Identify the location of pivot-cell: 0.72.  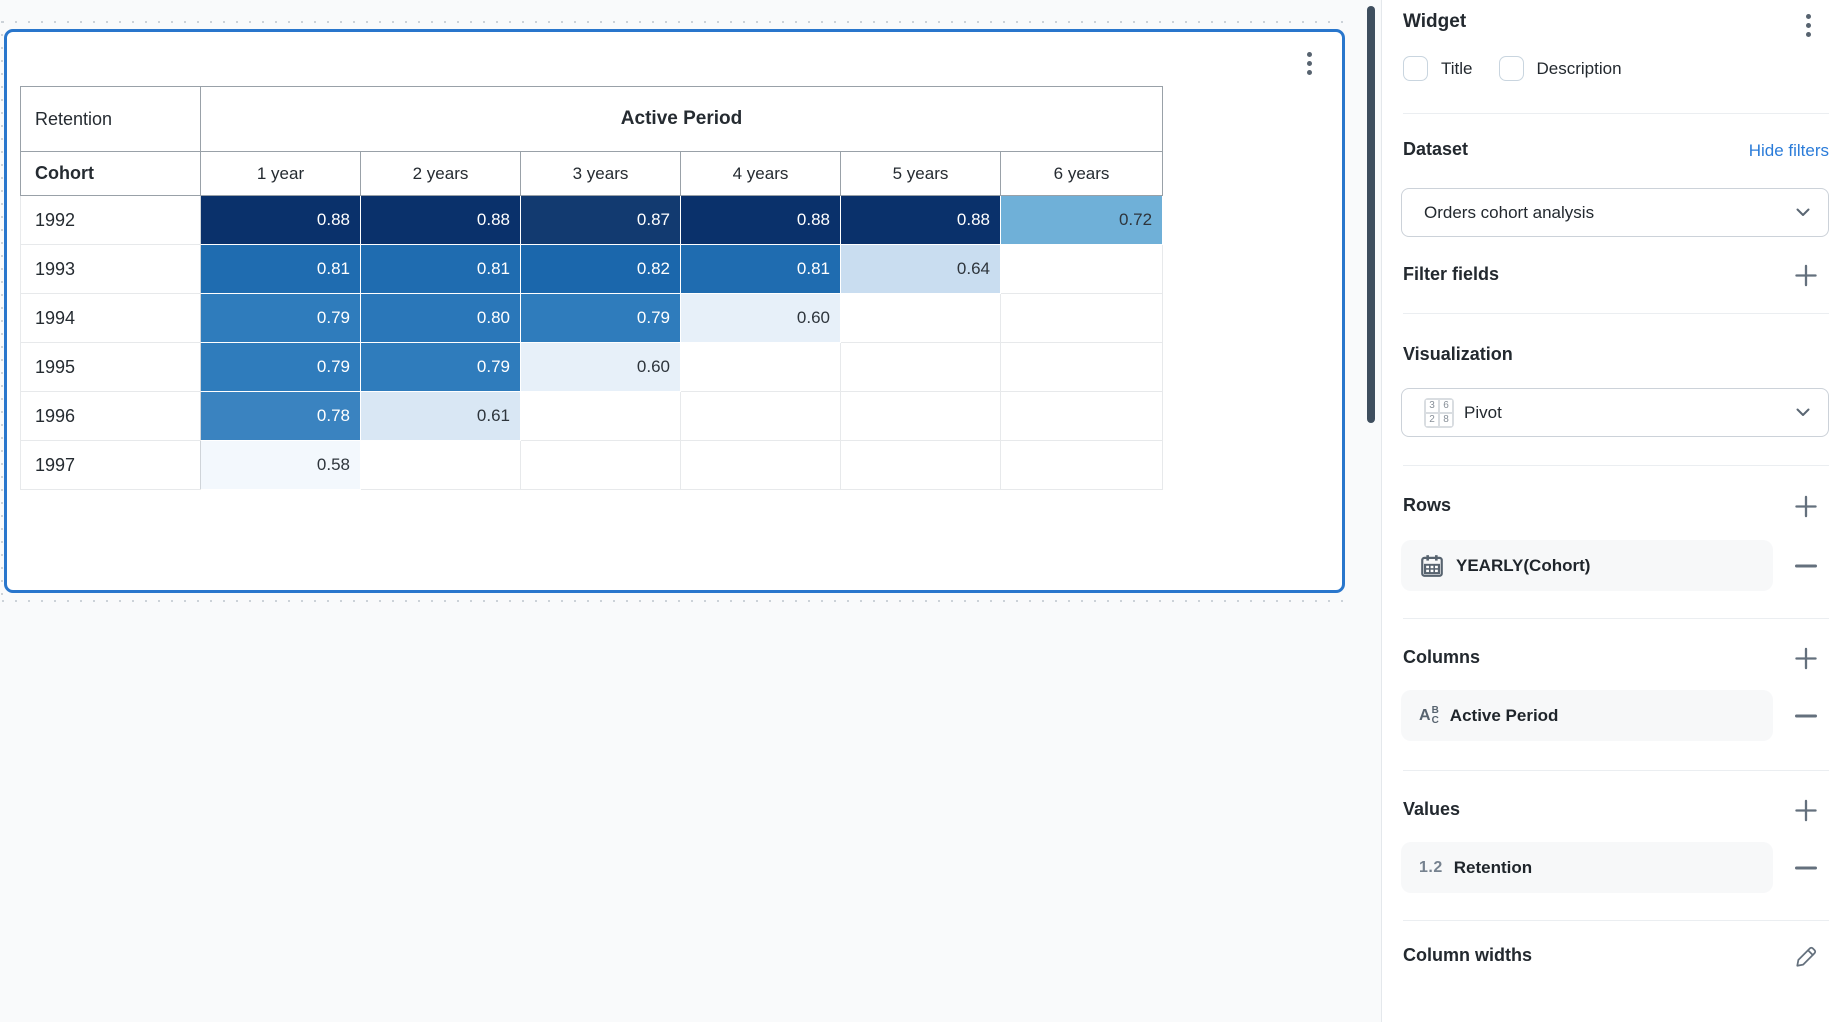
(1081, 220).